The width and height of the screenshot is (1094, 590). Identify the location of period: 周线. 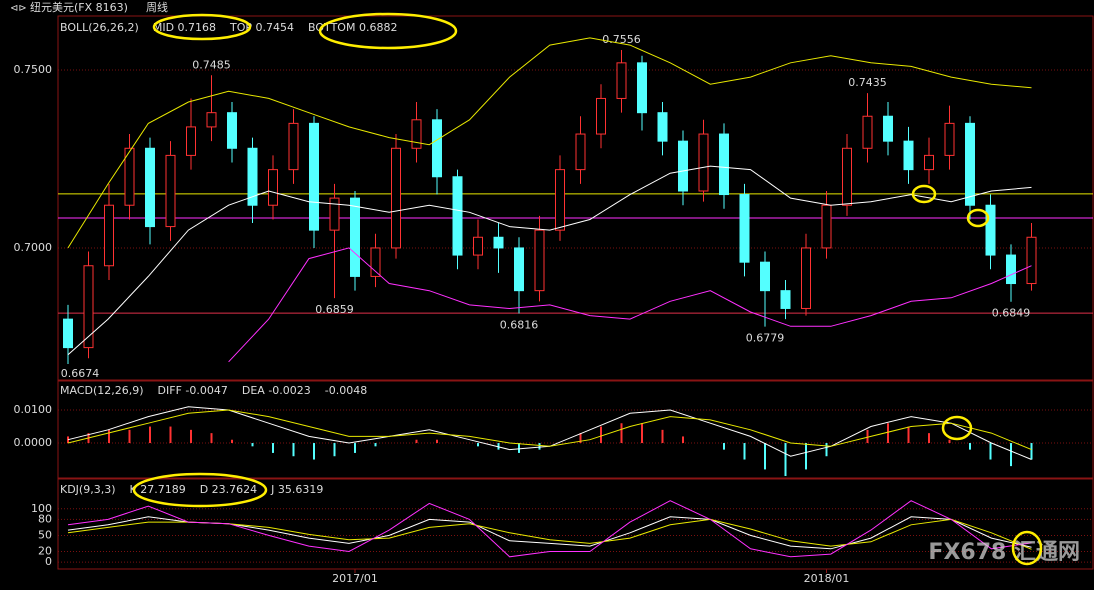
(157, 7).